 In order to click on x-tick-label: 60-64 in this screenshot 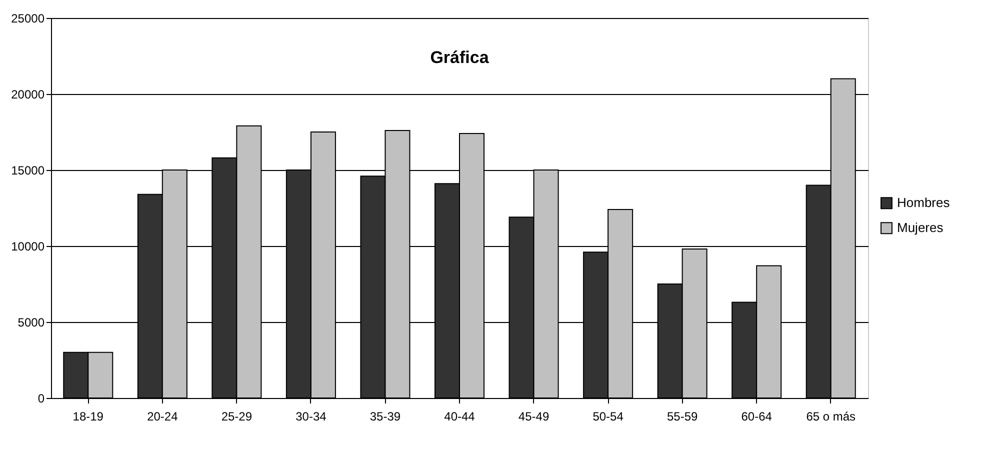, I will do `click(756, 417)`.